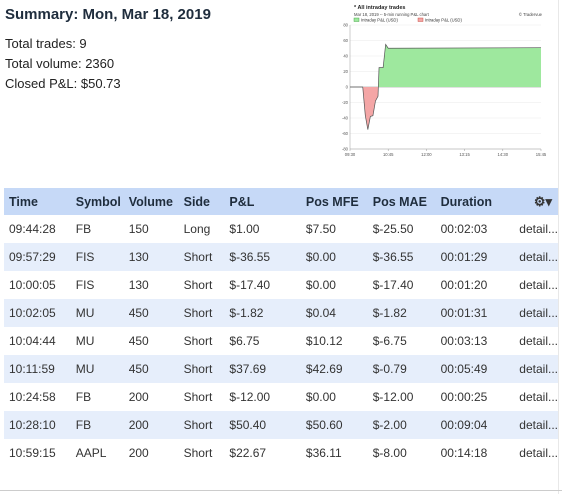  Describe the element at coordinates (350, 154) in the screenshot. I see `x-tick-label: 09:30` at that location.